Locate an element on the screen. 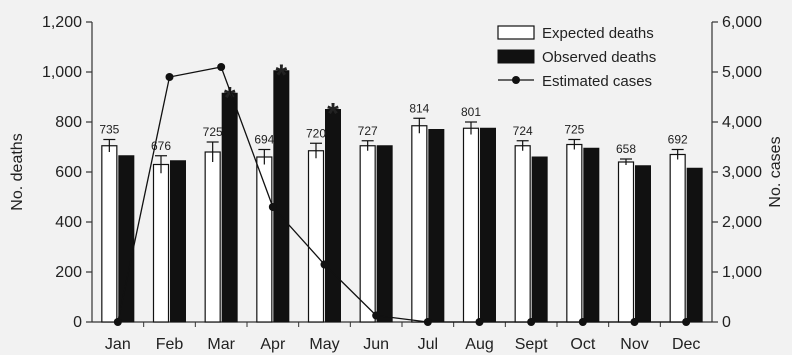  y-tick-label: 800 is located at coordinates (68, 122).